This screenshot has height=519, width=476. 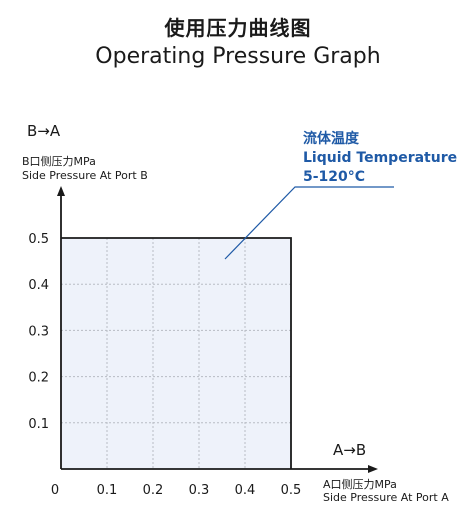 I want to click on x-tick-label: 0.3, so click(x=199, y=490).